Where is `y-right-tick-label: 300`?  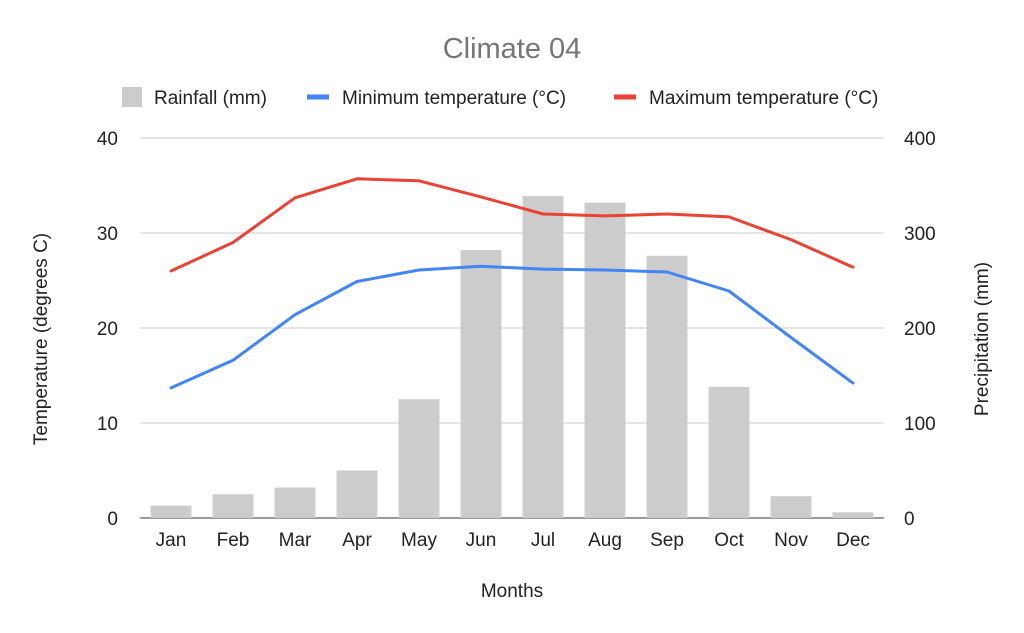 y-right-tick-label: 300 is located at coordinates (920, 234).